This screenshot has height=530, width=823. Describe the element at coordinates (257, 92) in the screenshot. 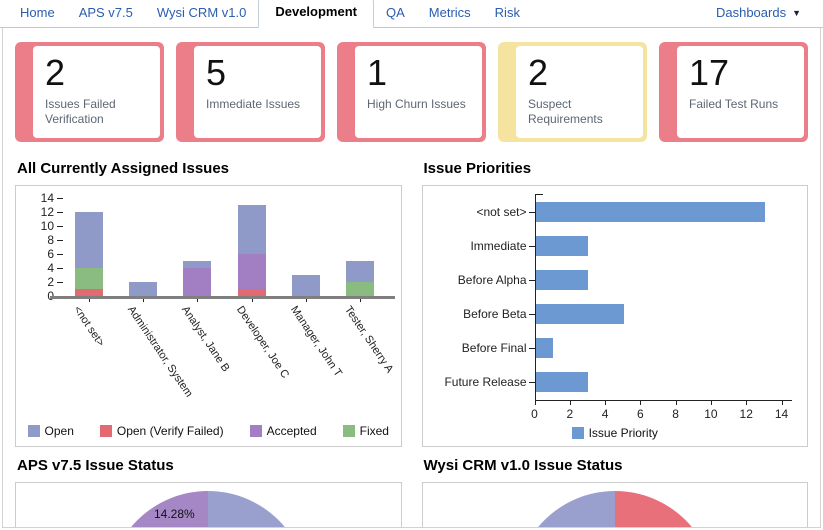

I see `scorecard-body: 5 Immediate Issues` at that location.